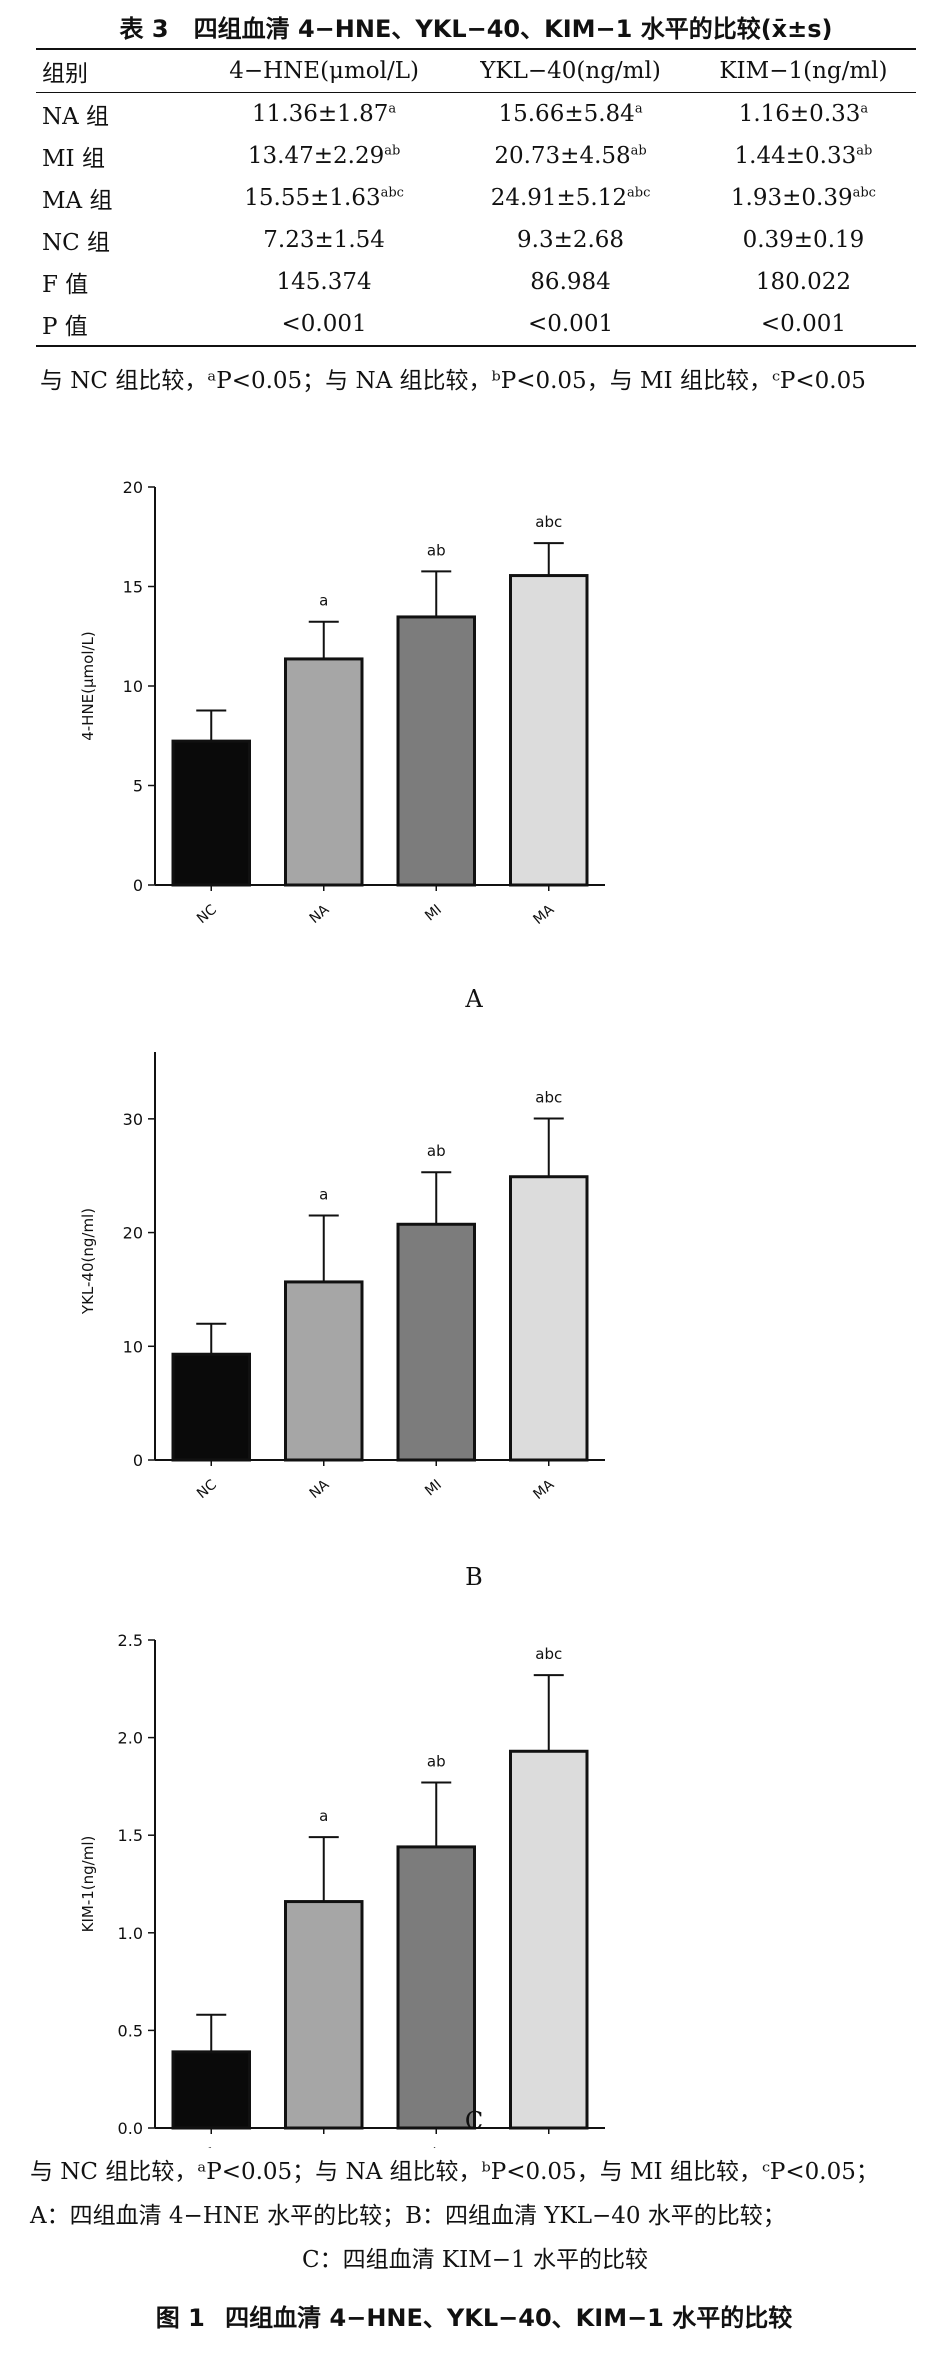 The height and width of the screenshot is (2380, 948). Describe the element at coordinates (474, 999) in the screenshot. I see `panel-label-a: A` at that location.